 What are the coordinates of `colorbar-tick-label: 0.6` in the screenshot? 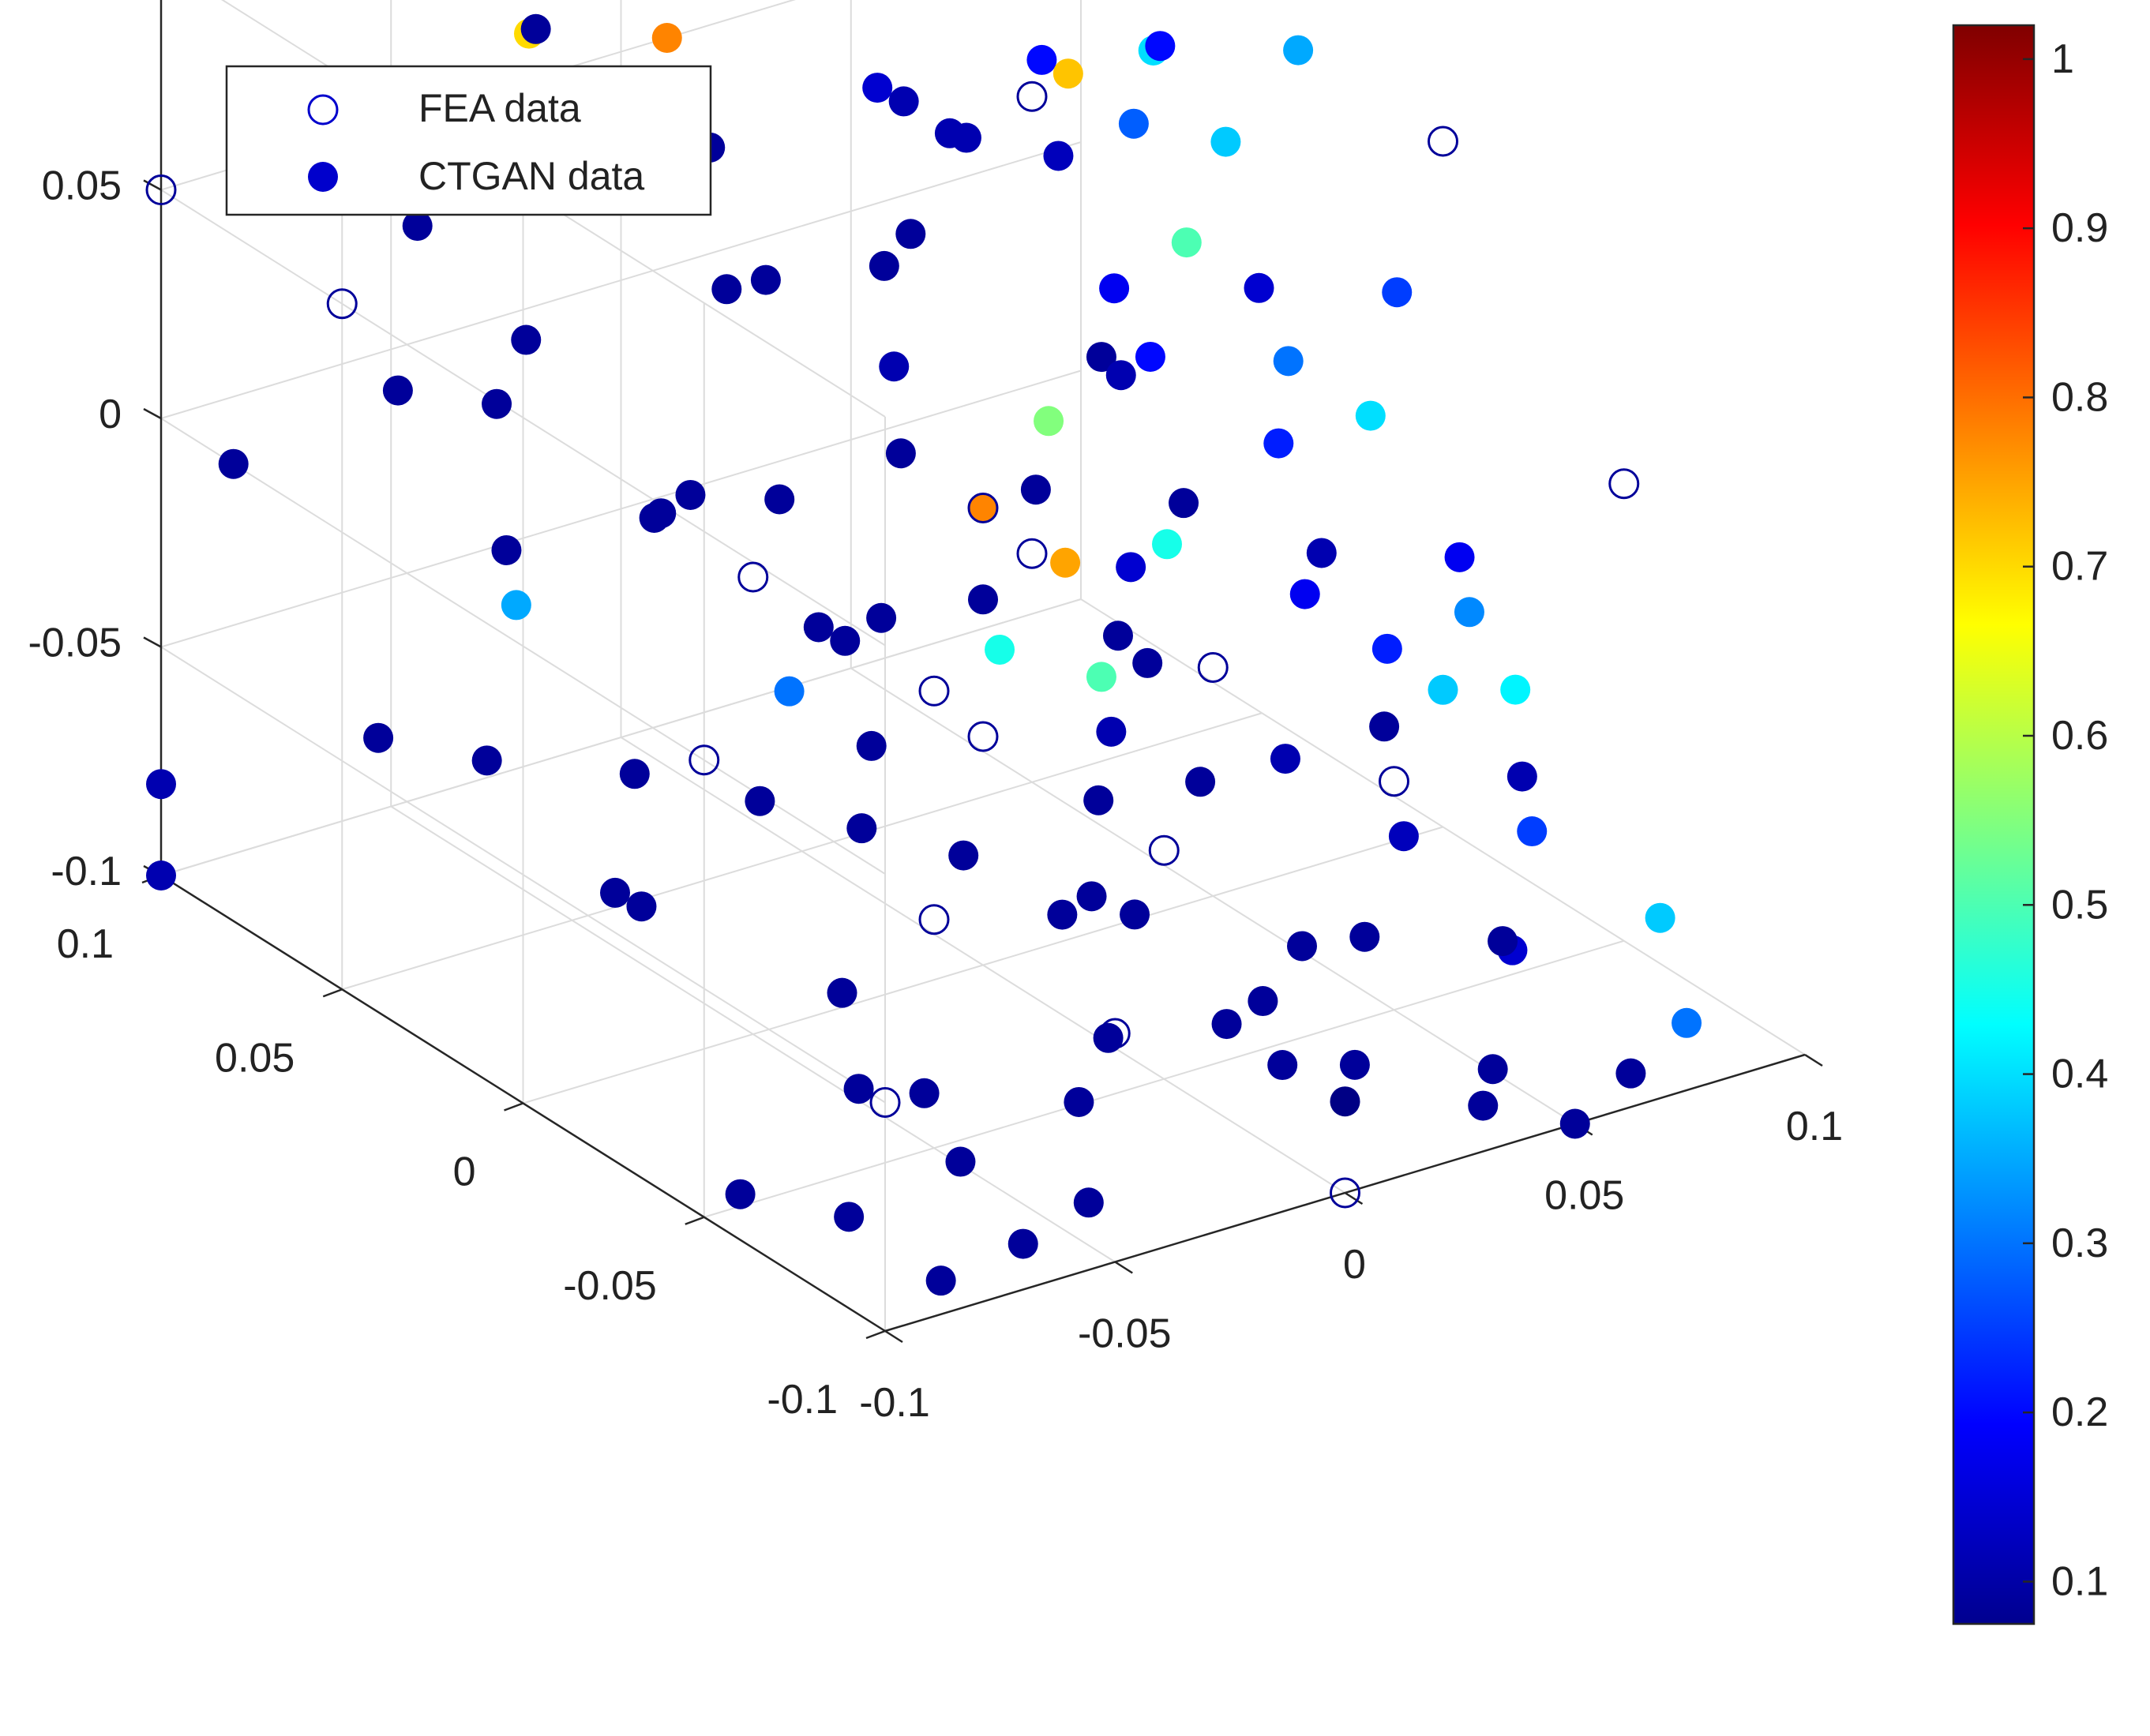 It's located at (2079, 736).